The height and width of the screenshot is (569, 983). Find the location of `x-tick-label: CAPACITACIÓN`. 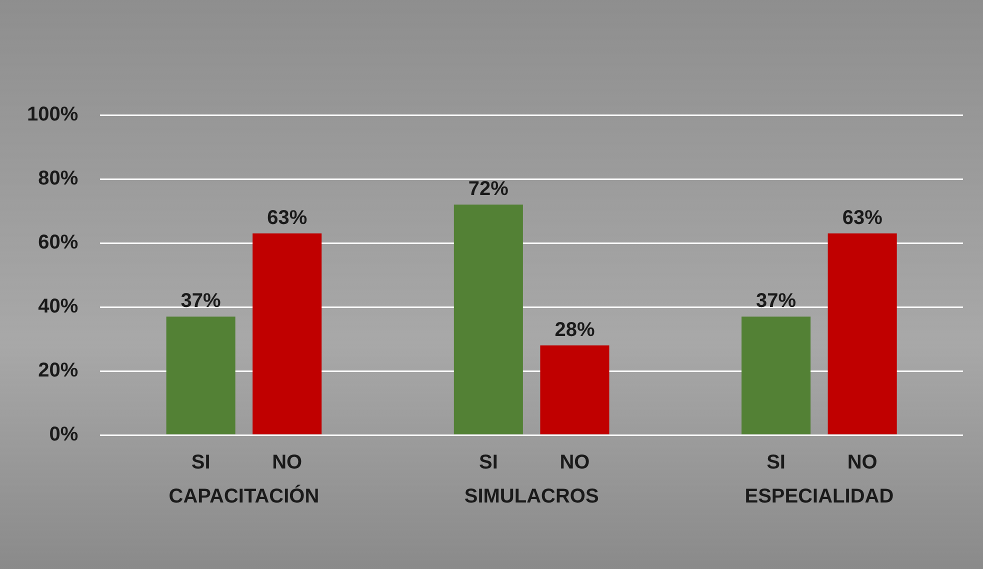

x-tick-label: CAPACITACIÓN is located at coordinates (244, 496).